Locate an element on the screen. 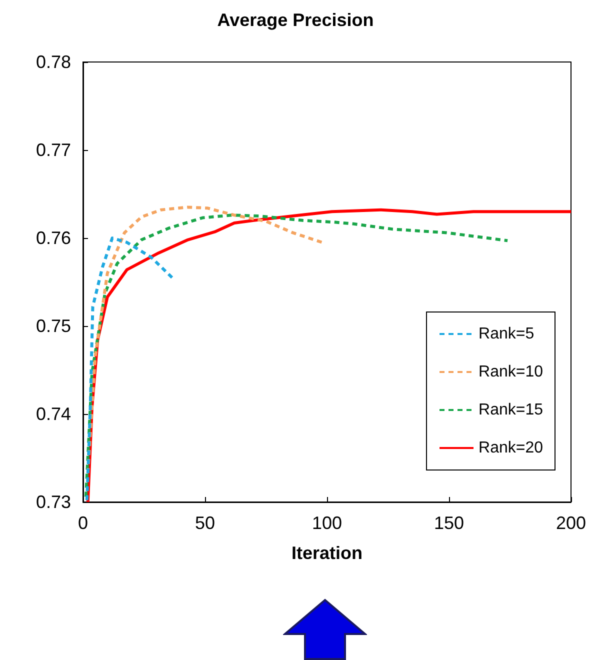 The width and height of the screenshot is (591, 660). chart-title: Average Precision is located at coordinates (295, 20).